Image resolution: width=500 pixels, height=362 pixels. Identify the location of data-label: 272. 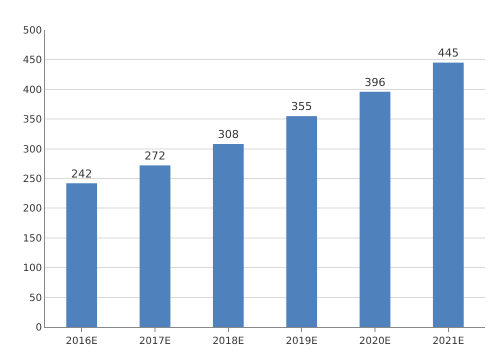
(155, 155).